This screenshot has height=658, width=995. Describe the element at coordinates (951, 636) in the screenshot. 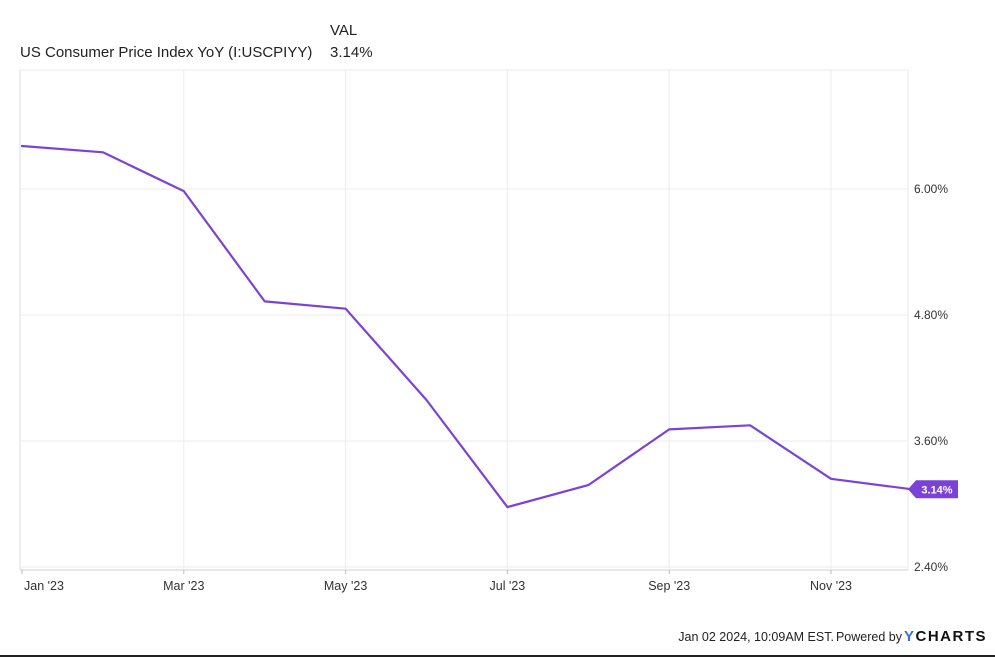

I see `logo-text: CHARTS` at that location.